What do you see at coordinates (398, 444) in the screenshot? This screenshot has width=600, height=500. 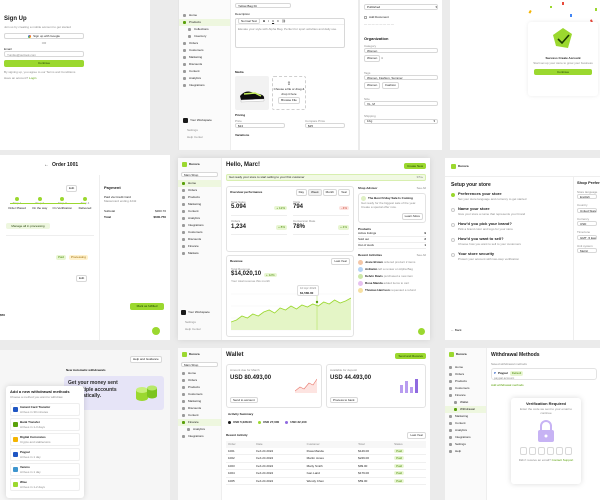 I see `column-header: Status` at bounding box center [398, 444].